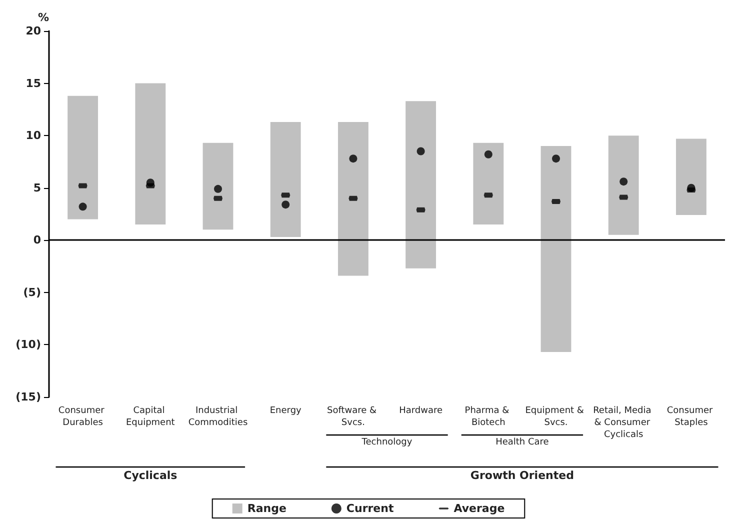 The image size is (737, 521). I want to click on y-tick-label: (10), so click(28, 345).